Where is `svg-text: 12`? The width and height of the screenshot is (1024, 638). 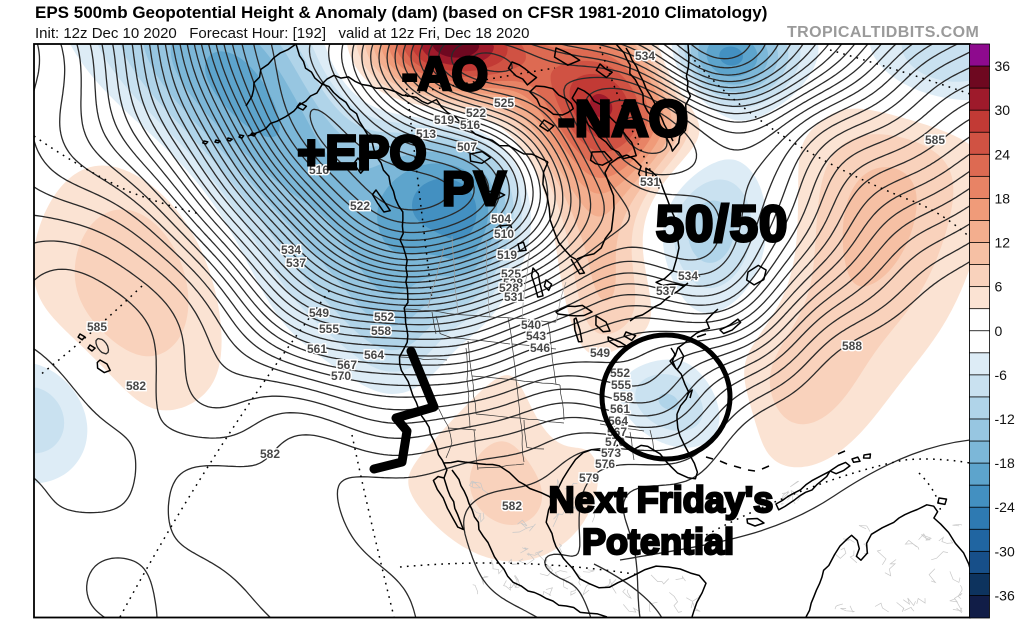 svg-text: 12 is located at coordinates (1003, 243).